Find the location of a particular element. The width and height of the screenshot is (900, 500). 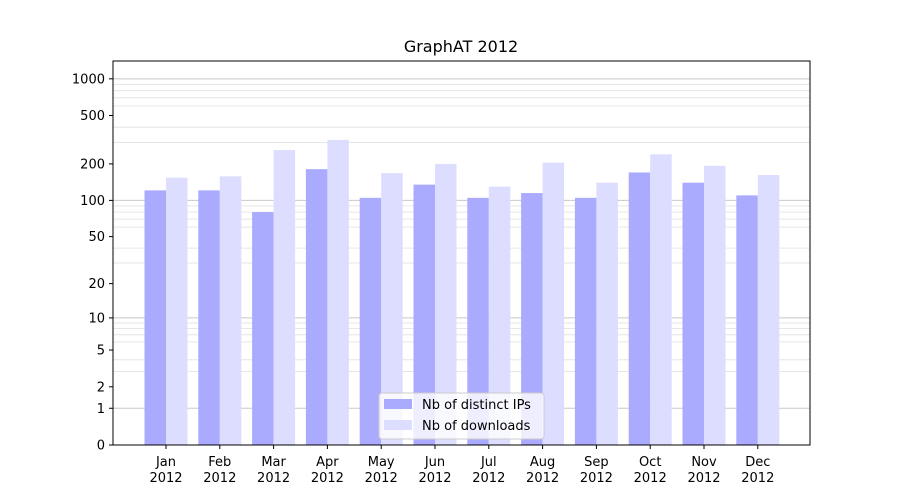

y-tick-label: 1 is located at coordinates (101, 409).